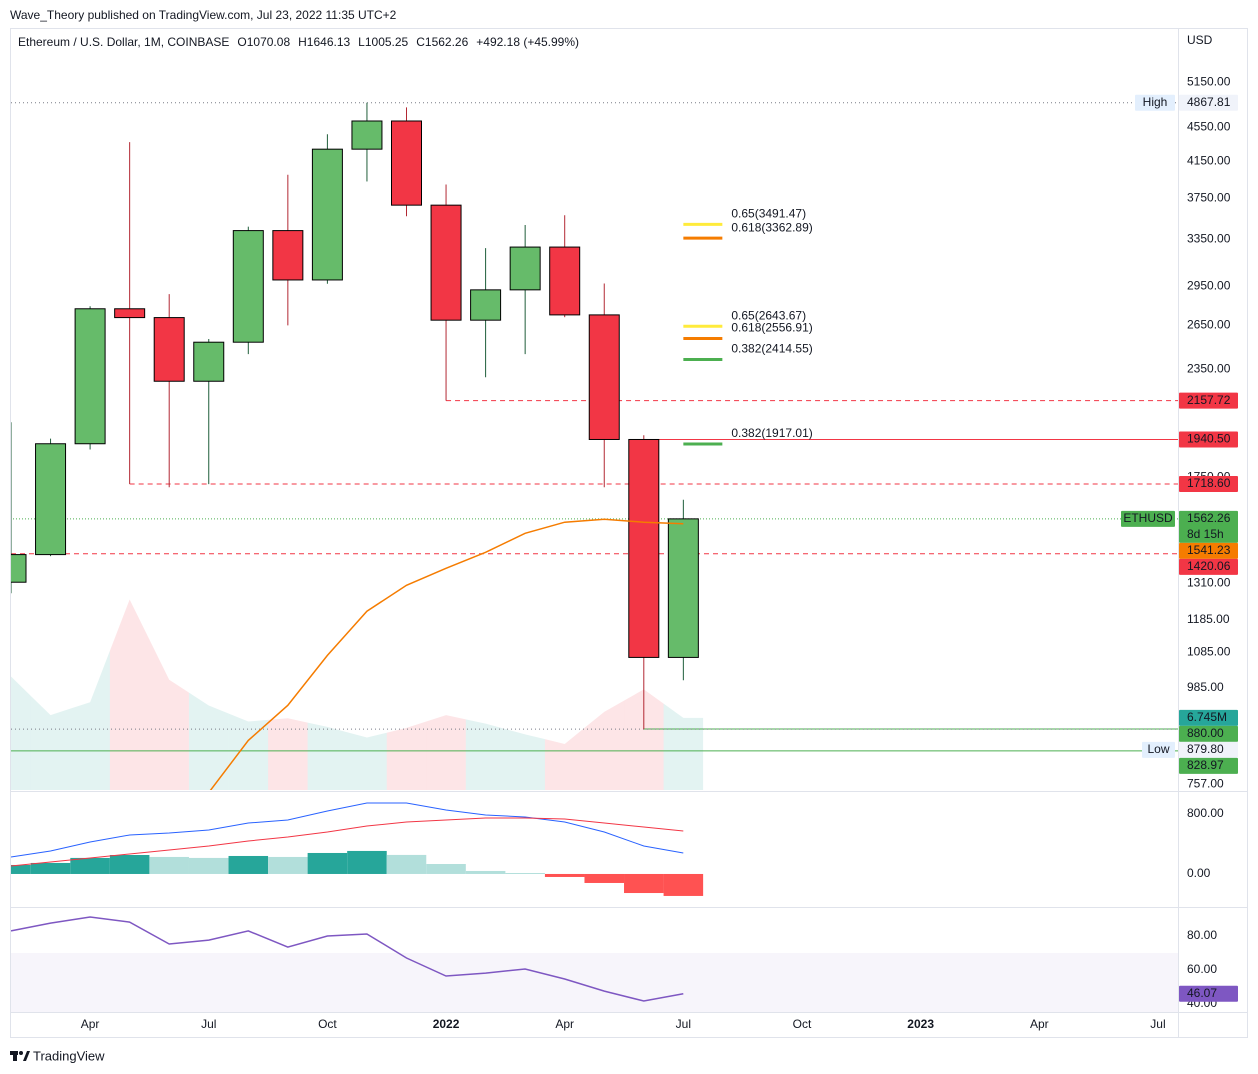 The width and height of the screenshot is (1258, 1074). What do you see at coordinates (1199, 873) in the screenshot?
I see `y-tick-label: 0.00` at bounding box center [1199, 873].